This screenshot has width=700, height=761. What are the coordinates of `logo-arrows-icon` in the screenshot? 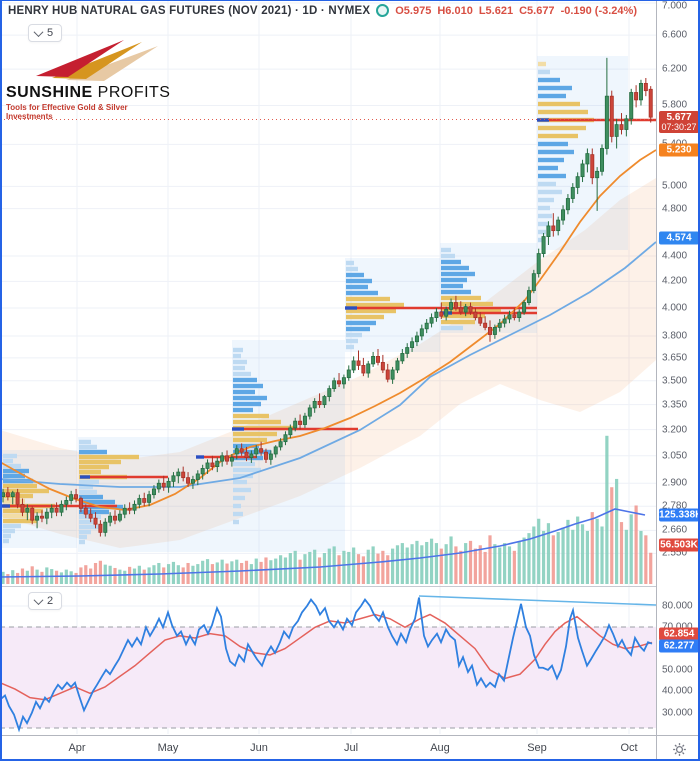 It's located at (97, 60).